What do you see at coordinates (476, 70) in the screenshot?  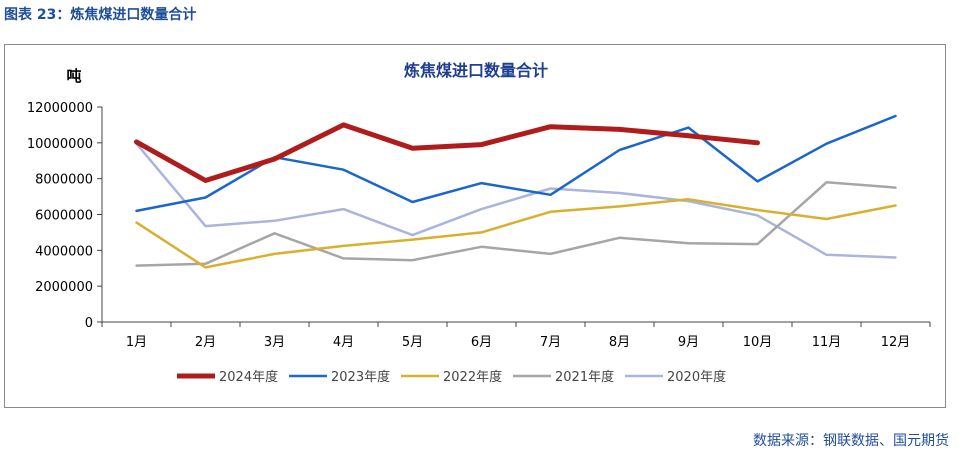 I see `chart-title: 炼焦煤进口数量合计` at bounding box center [476, 70].